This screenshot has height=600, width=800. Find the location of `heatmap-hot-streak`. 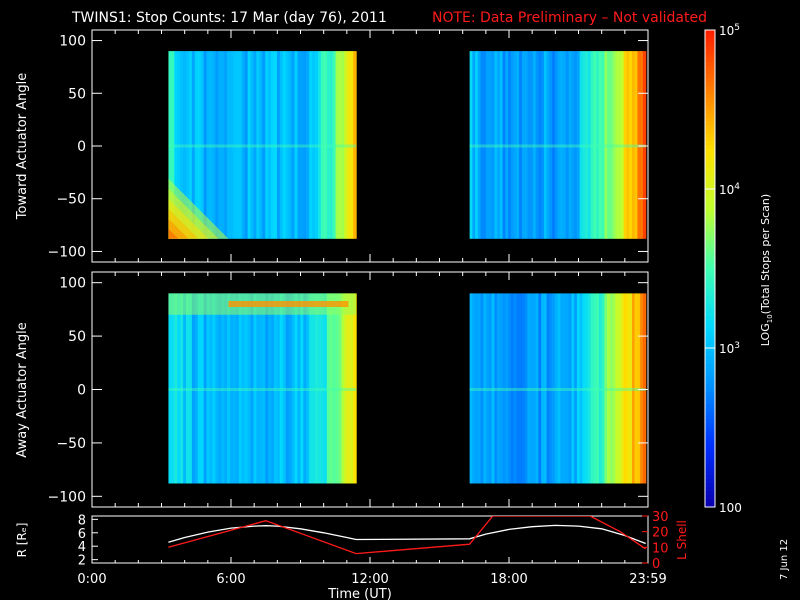

heatmap-hot-streak is located at coordinates (288, 304).